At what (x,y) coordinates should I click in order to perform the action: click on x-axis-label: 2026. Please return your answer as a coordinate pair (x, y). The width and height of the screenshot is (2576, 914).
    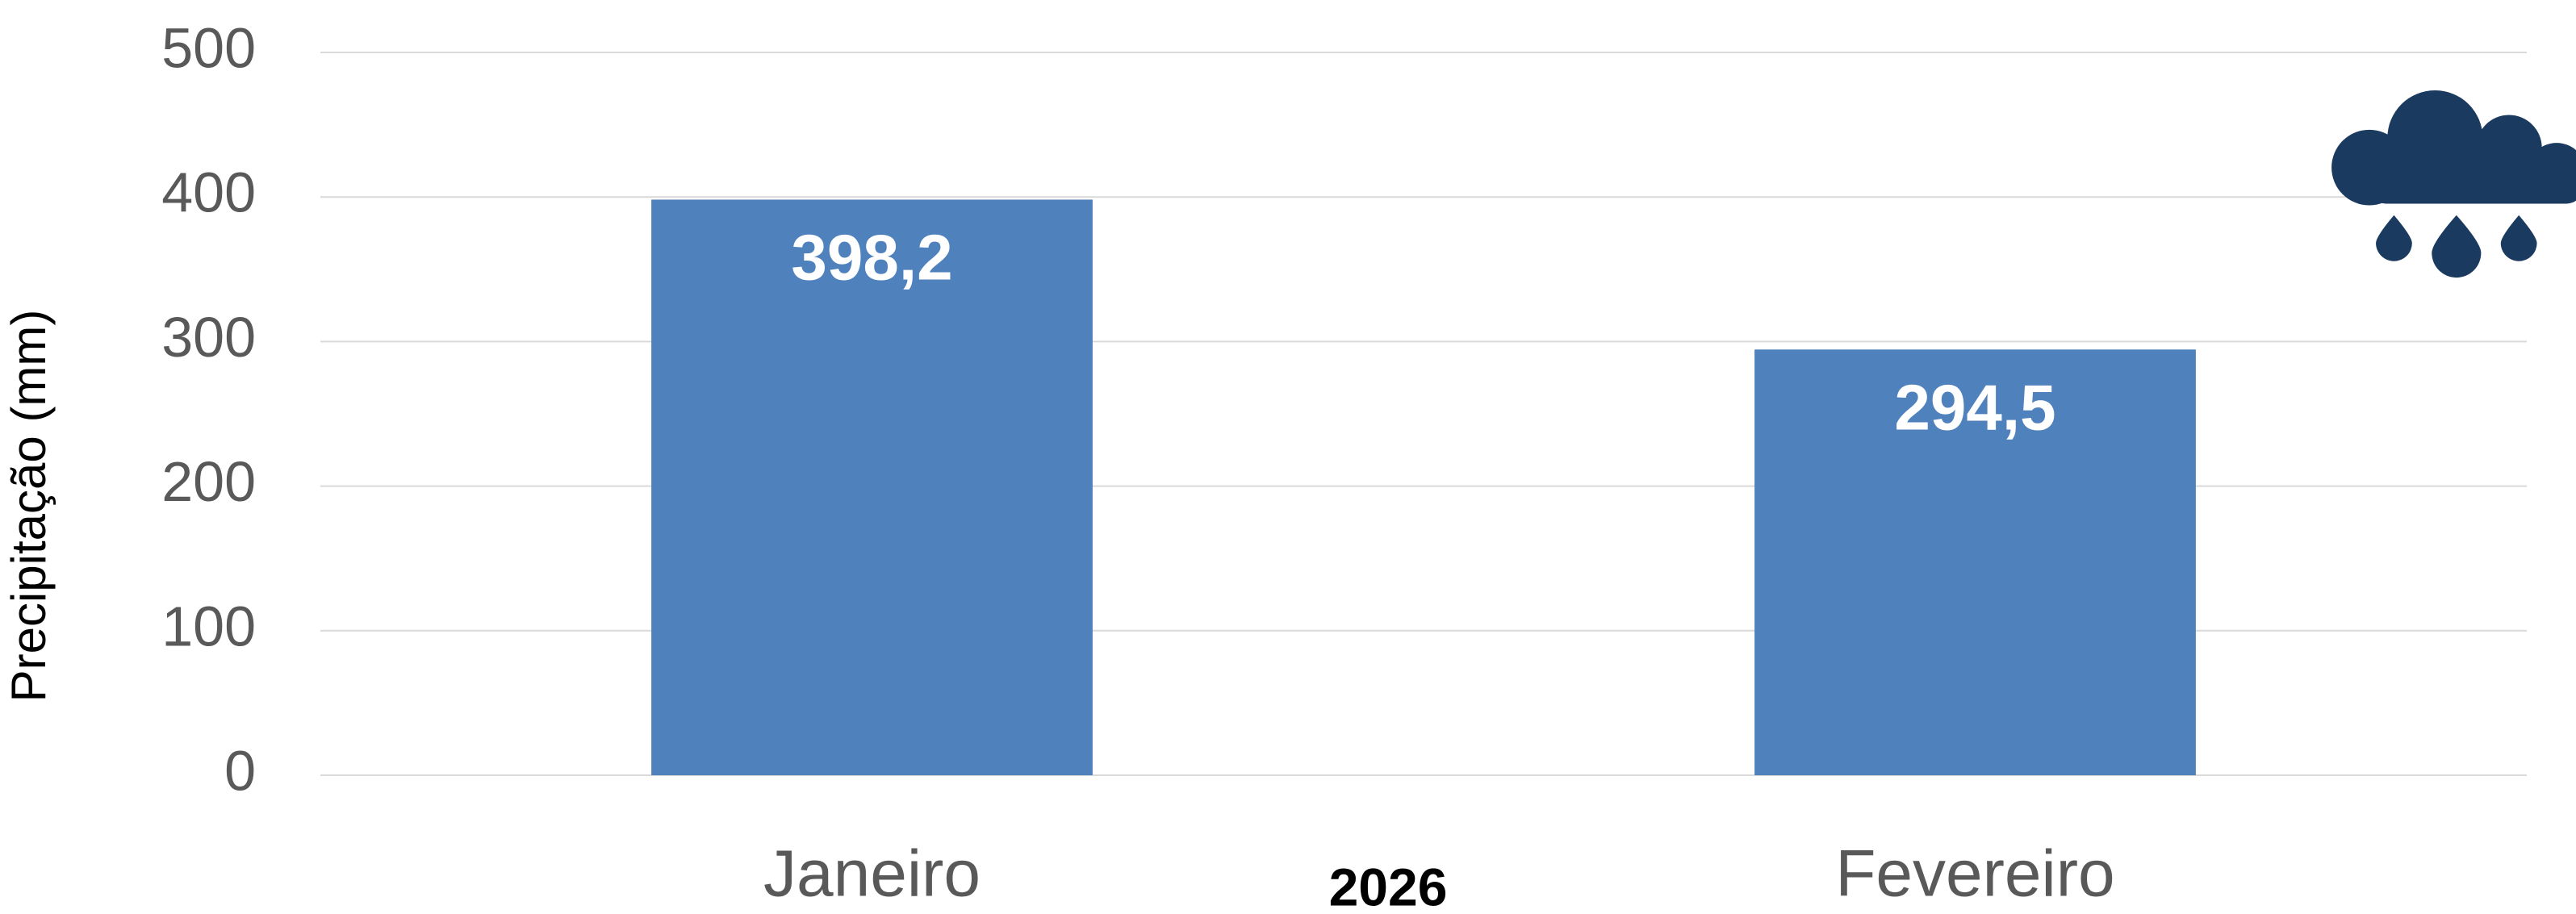
    Looking at the image, I should click on (1388, 885).